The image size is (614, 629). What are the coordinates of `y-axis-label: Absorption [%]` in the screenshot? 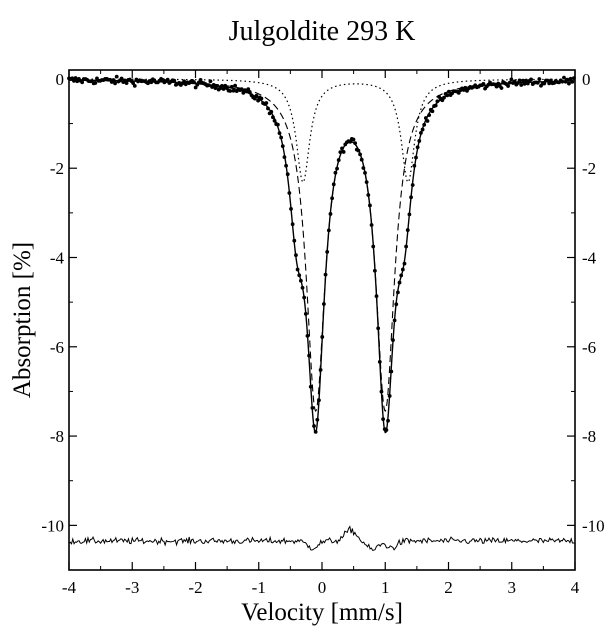 It's located at (22, 320).